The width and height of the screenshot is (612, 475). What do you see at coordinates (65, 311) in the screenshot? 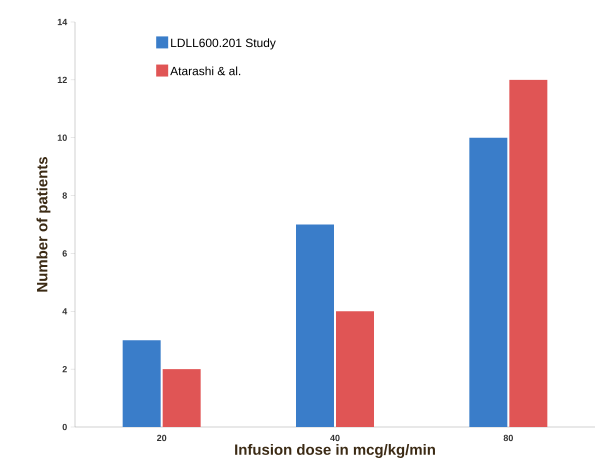
I see `y-tick-label: 4` at bounding box center [65, 311].